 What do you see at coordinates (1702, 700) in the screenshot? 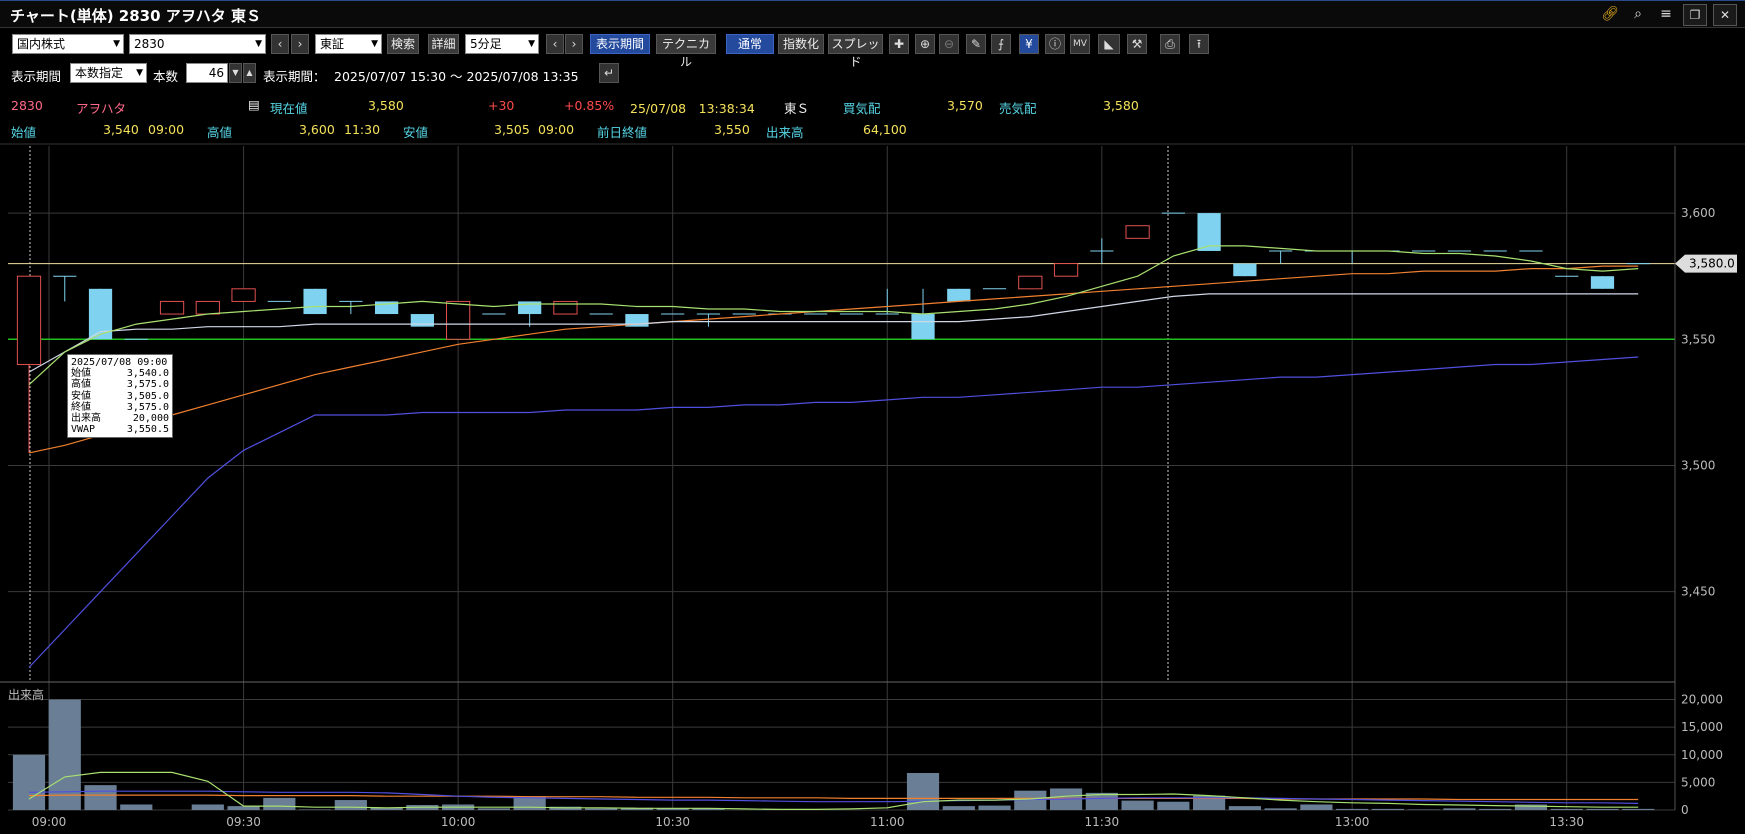
I see `volume-tick-label: 20,000` at bounding box center [1702, 700].